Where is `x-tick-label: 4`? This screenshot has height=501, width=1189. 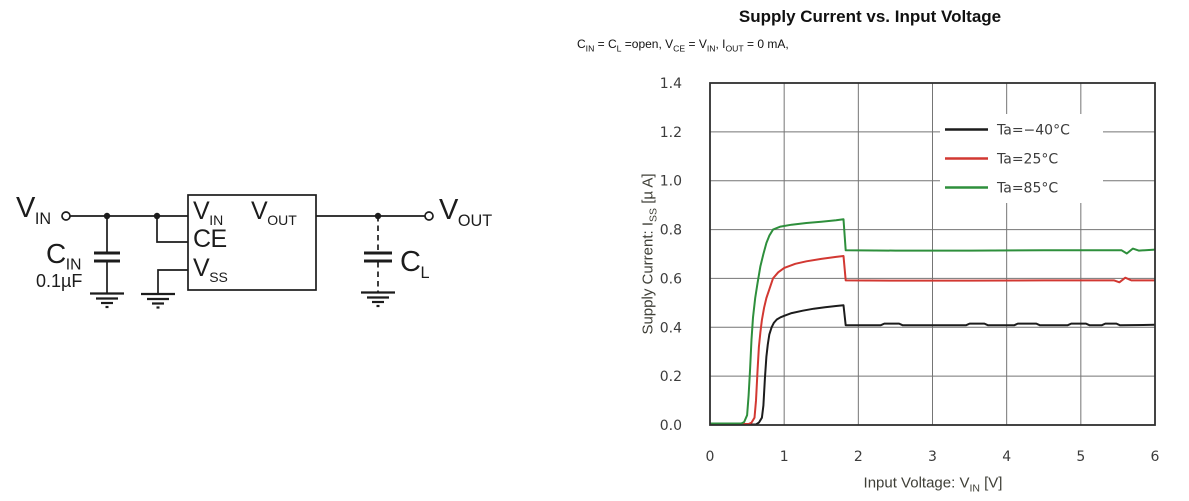
x-tick-label: 4 is located at coordinates (1006, 457).